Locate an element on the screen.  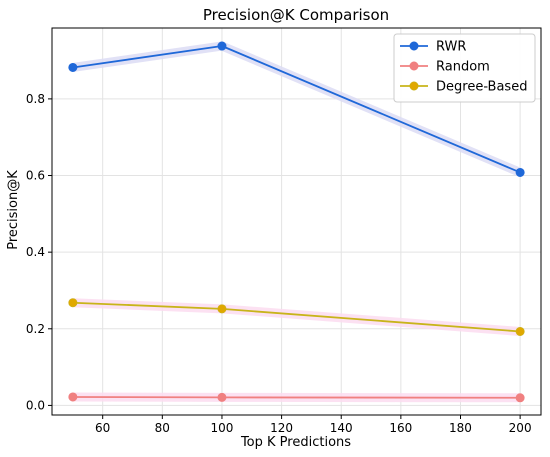
y-tick-label: 0.4 is located at coordinates (35, 252).